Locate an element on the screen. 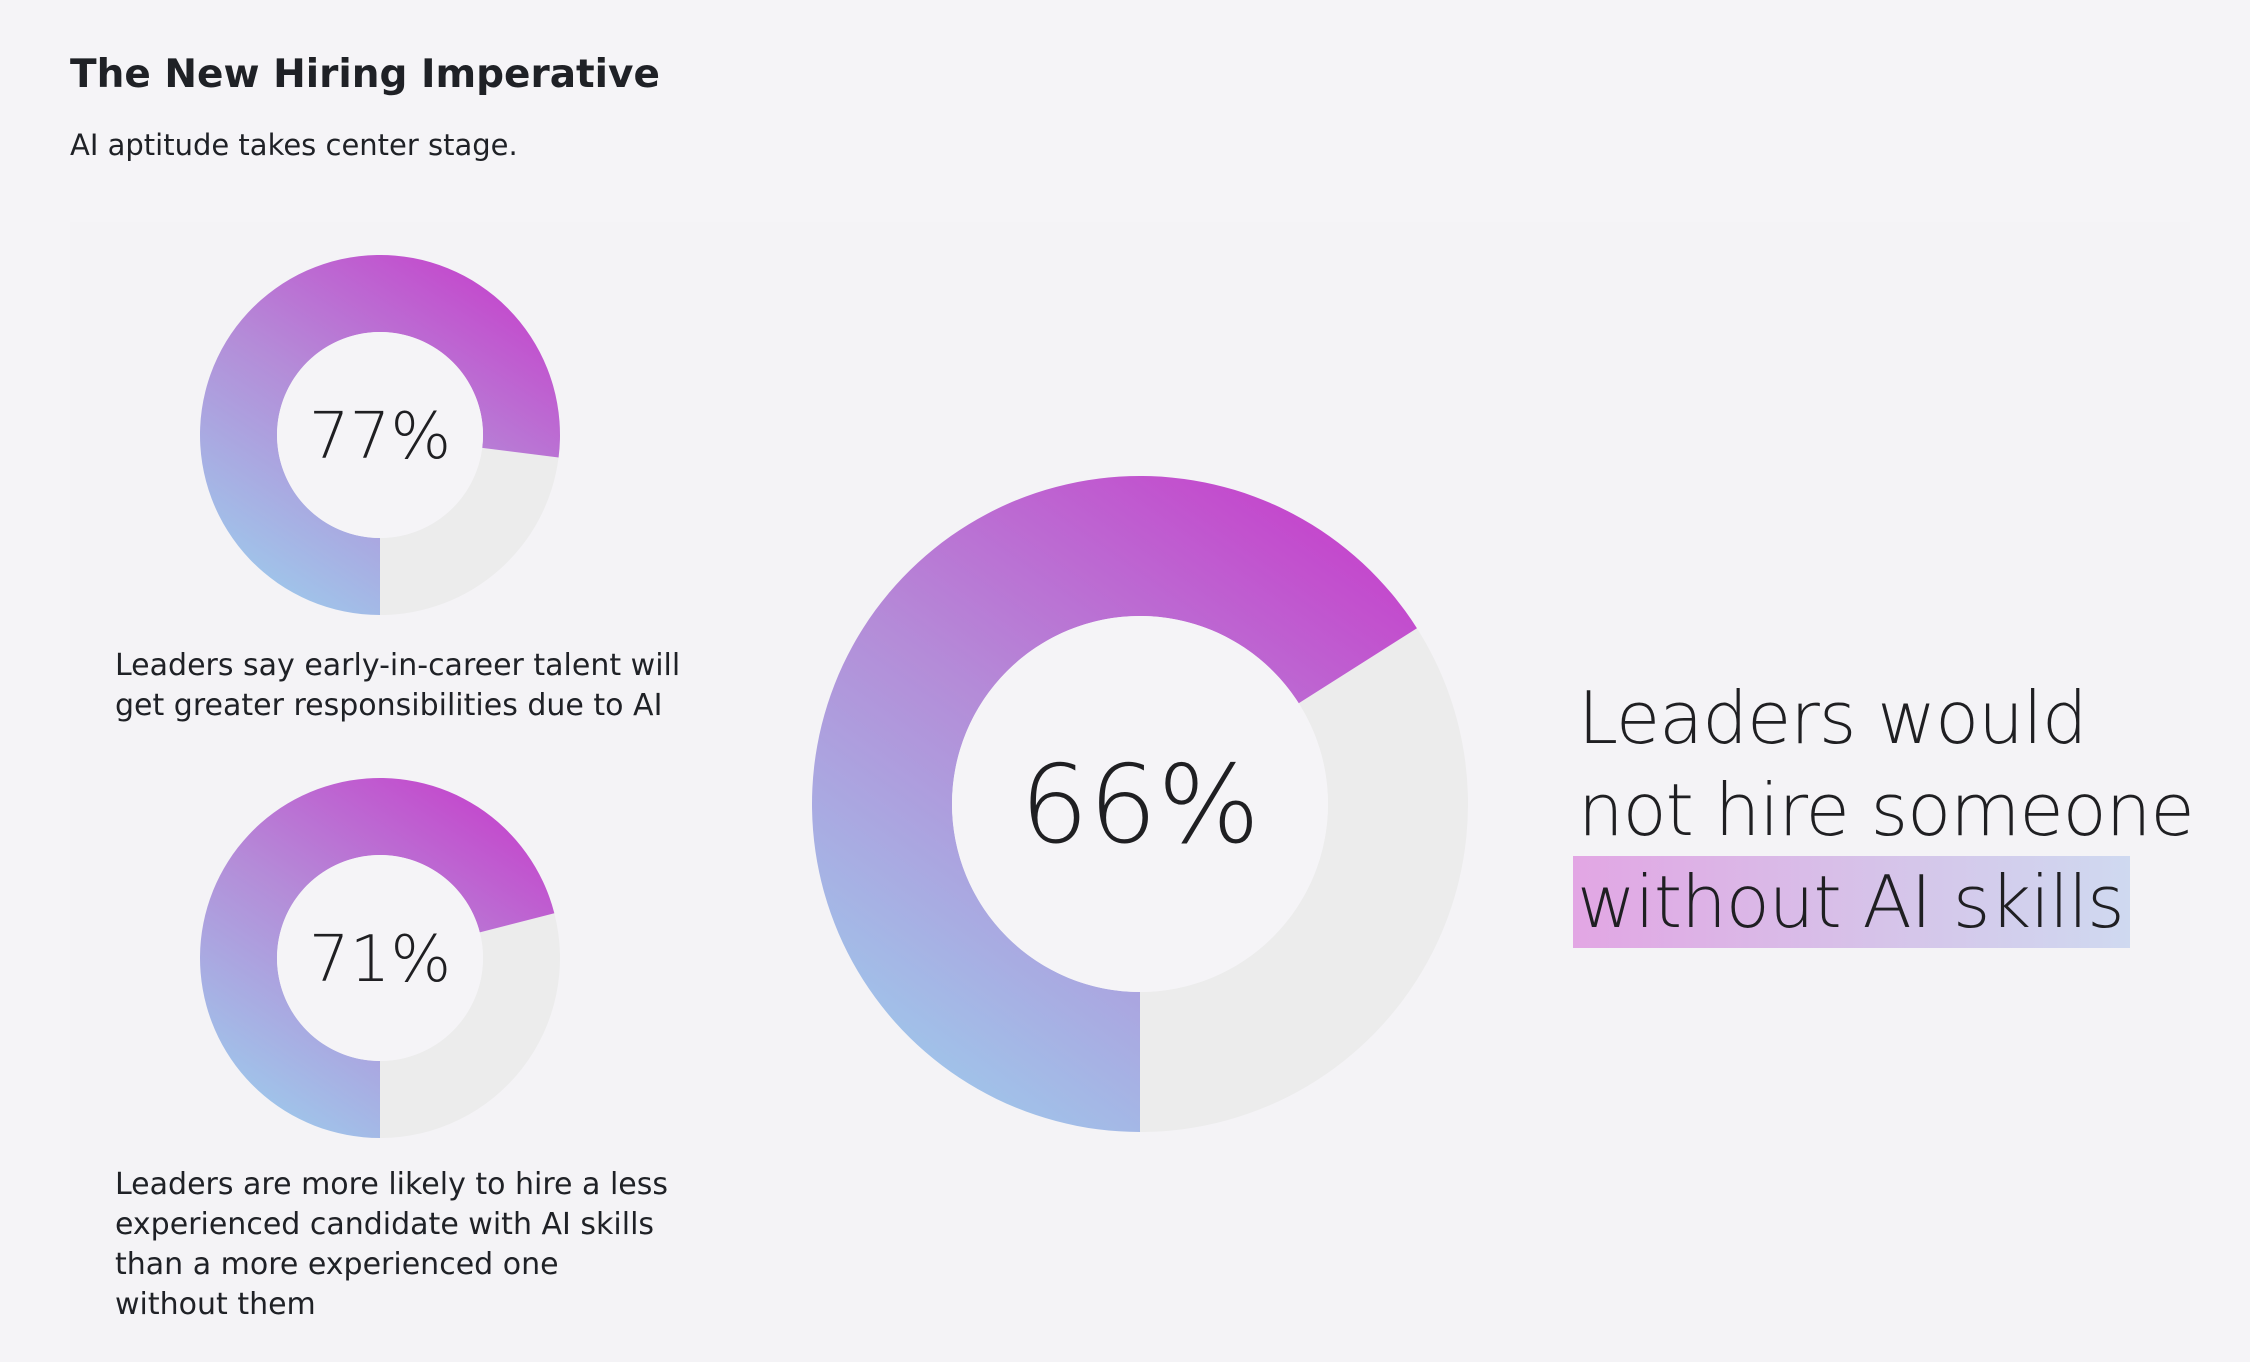  donut-center-label: 66% is located at coordinates (1140, 805).